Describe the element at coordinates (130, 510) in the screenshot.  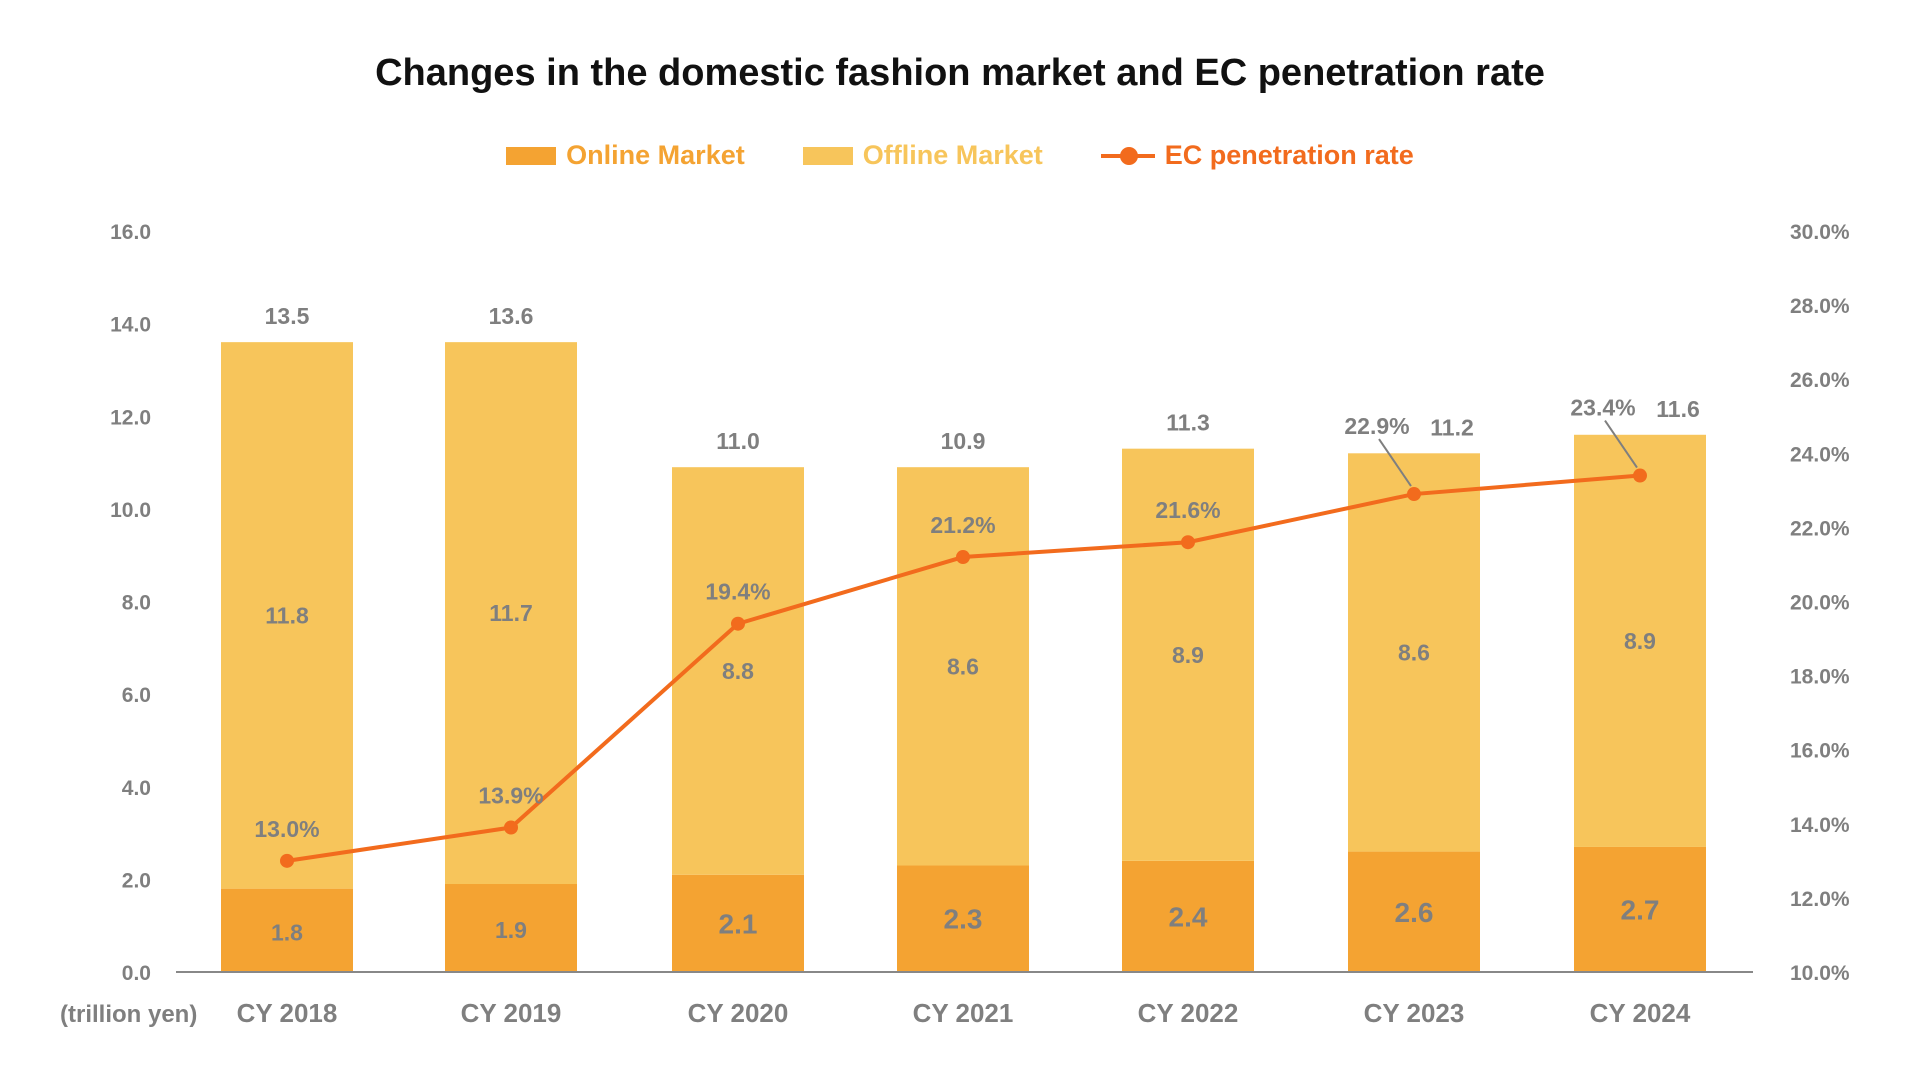
I see `left-axis-tick: 10.0` at that location.